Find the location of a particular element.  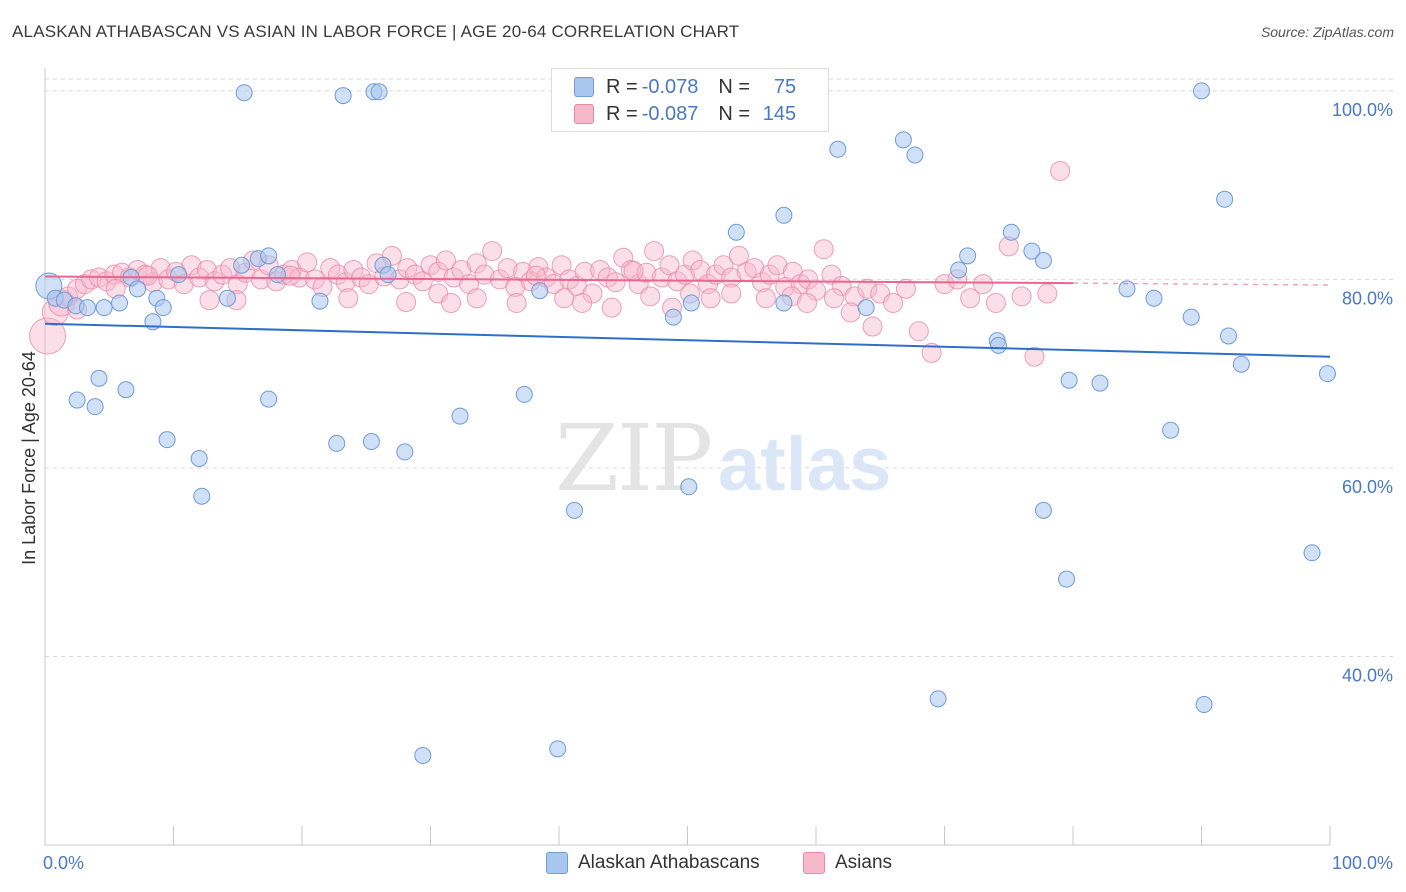

y-tick-label: 80.0% is located at coordinates (1367, 298).